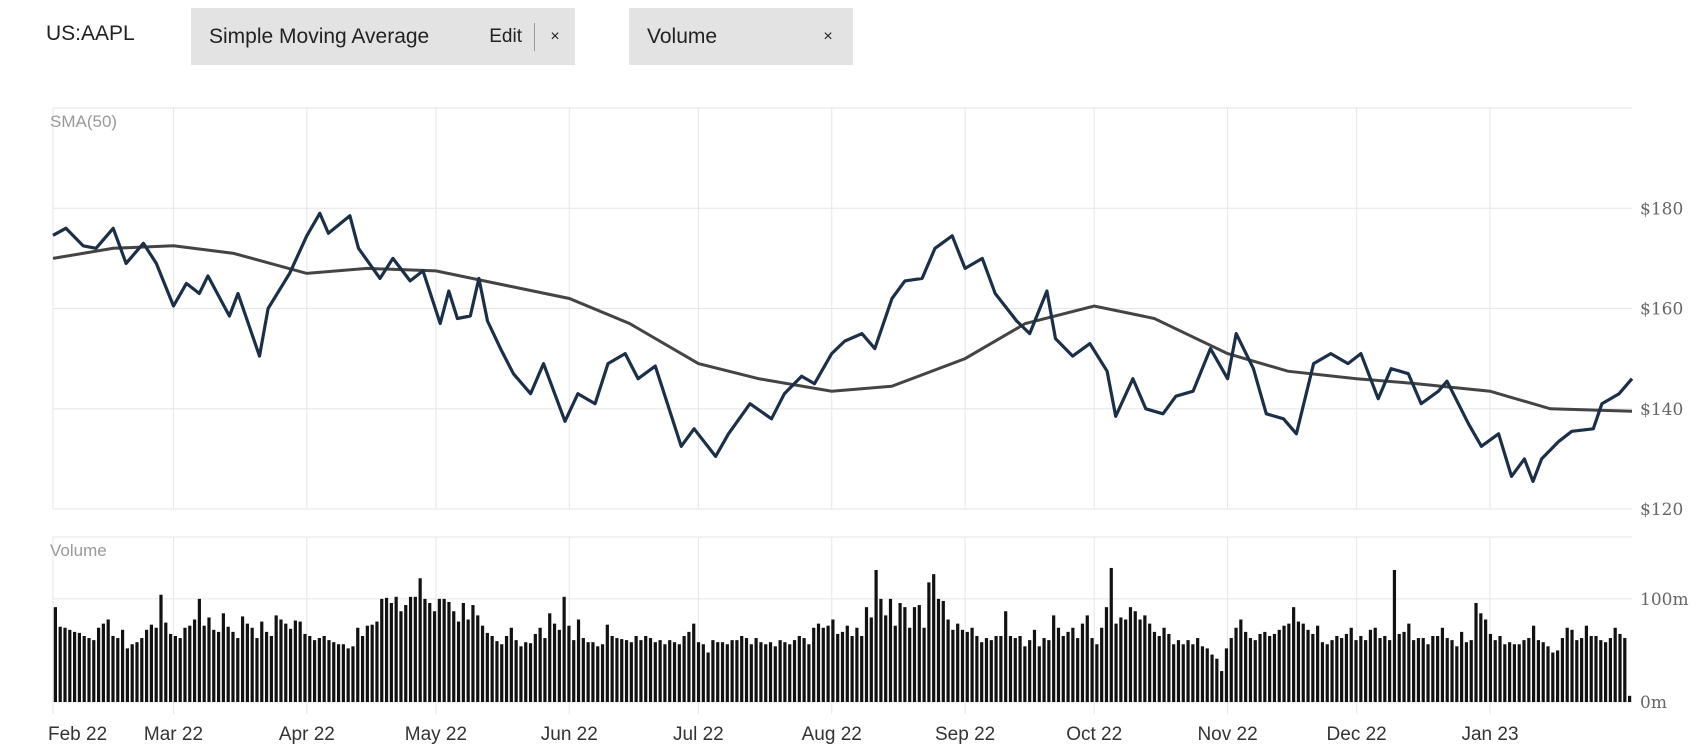 This screenshot has width=1700, height=750. I want to click on indicator-chip-label: Simple Moving Average, so click(319, 36).